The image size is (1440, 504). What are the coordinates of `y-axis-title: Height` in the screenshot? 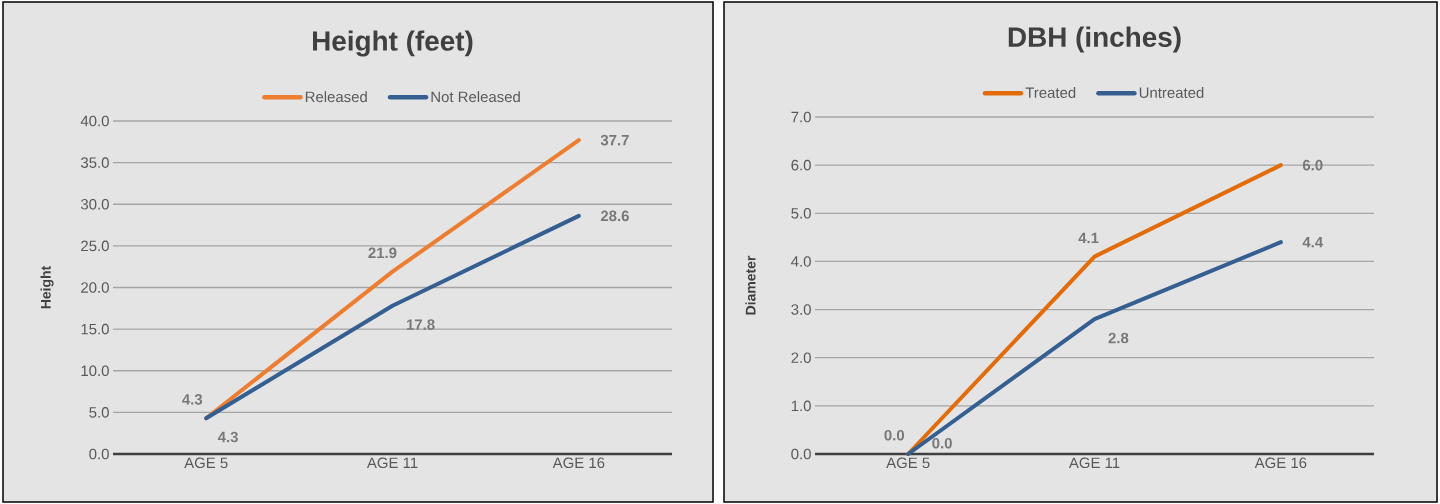 It's located at (47, 287).